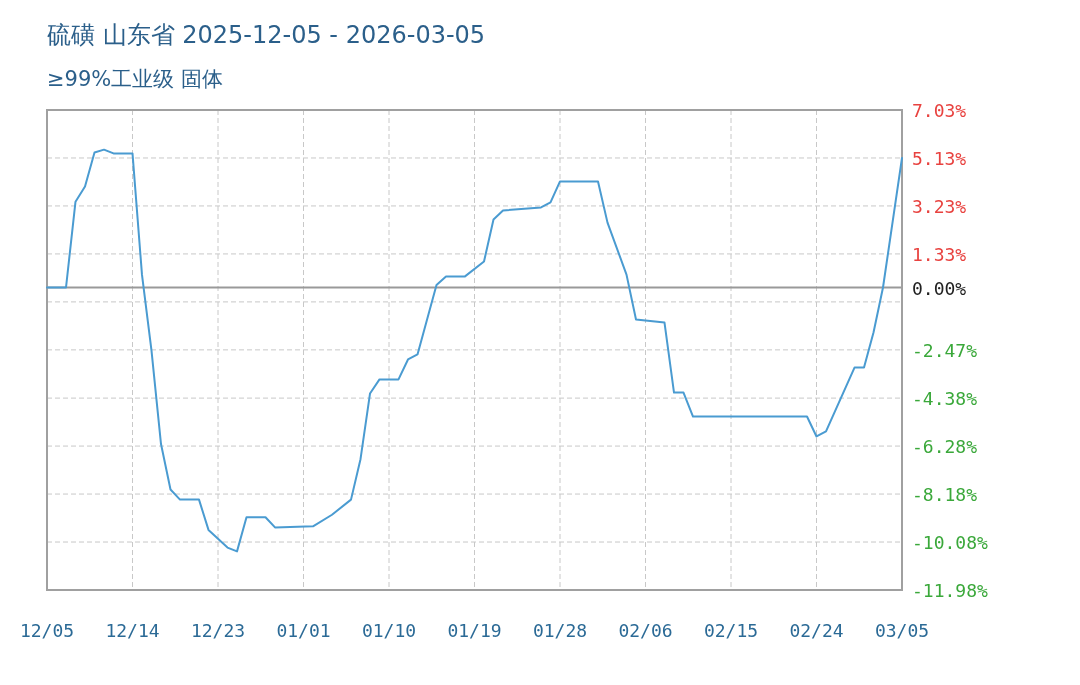 This screenshot has height=685, width=1080. I want to click on x-tick-label: 01/10, so click(389, 630).